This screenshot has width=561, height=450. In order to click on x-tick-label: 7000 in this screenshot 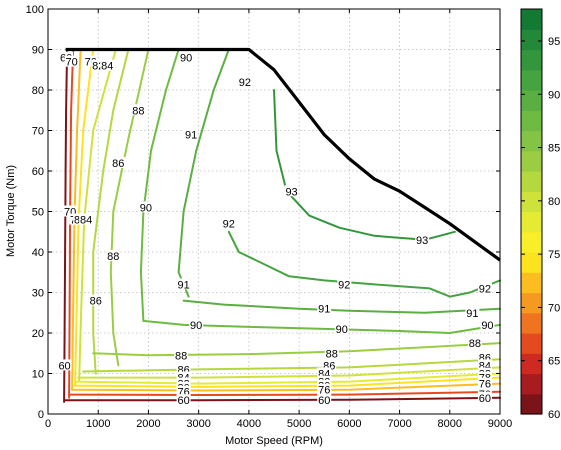, I will do `click(399, 424)`.